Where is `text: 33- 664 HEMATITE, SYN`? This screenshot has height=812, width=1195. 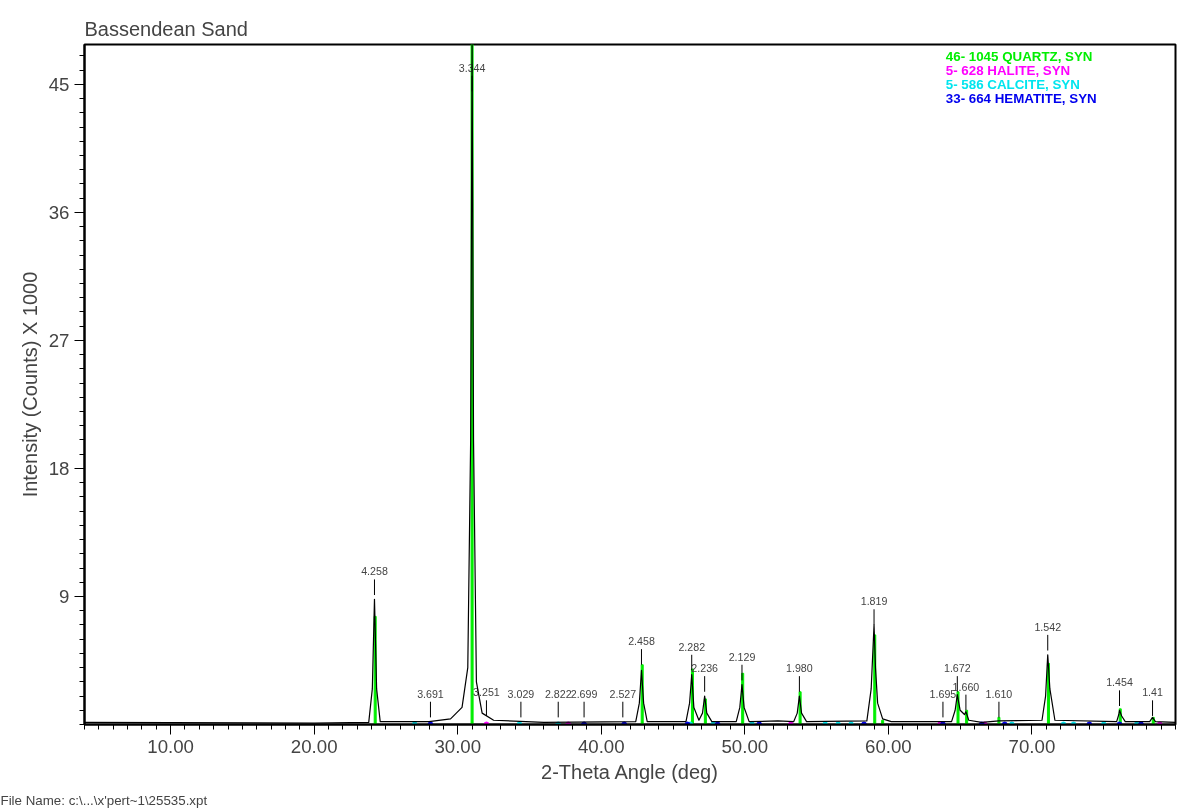
text: 33- 664 HEMATITE, SYN is located at coordinates (1021, 98).